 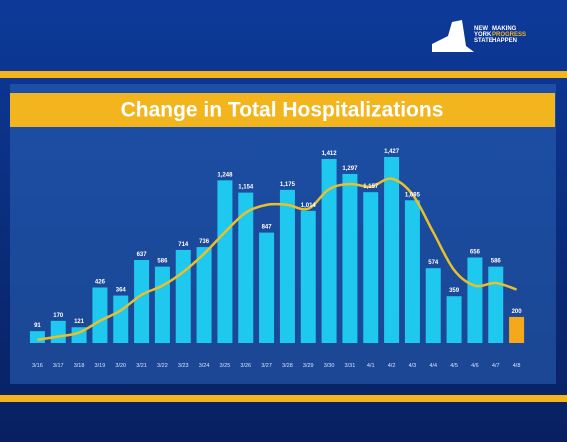 What do you see at coordinates (453, 36) in the screenshot?
I see `state-shape` at bounding box center [453, 36].